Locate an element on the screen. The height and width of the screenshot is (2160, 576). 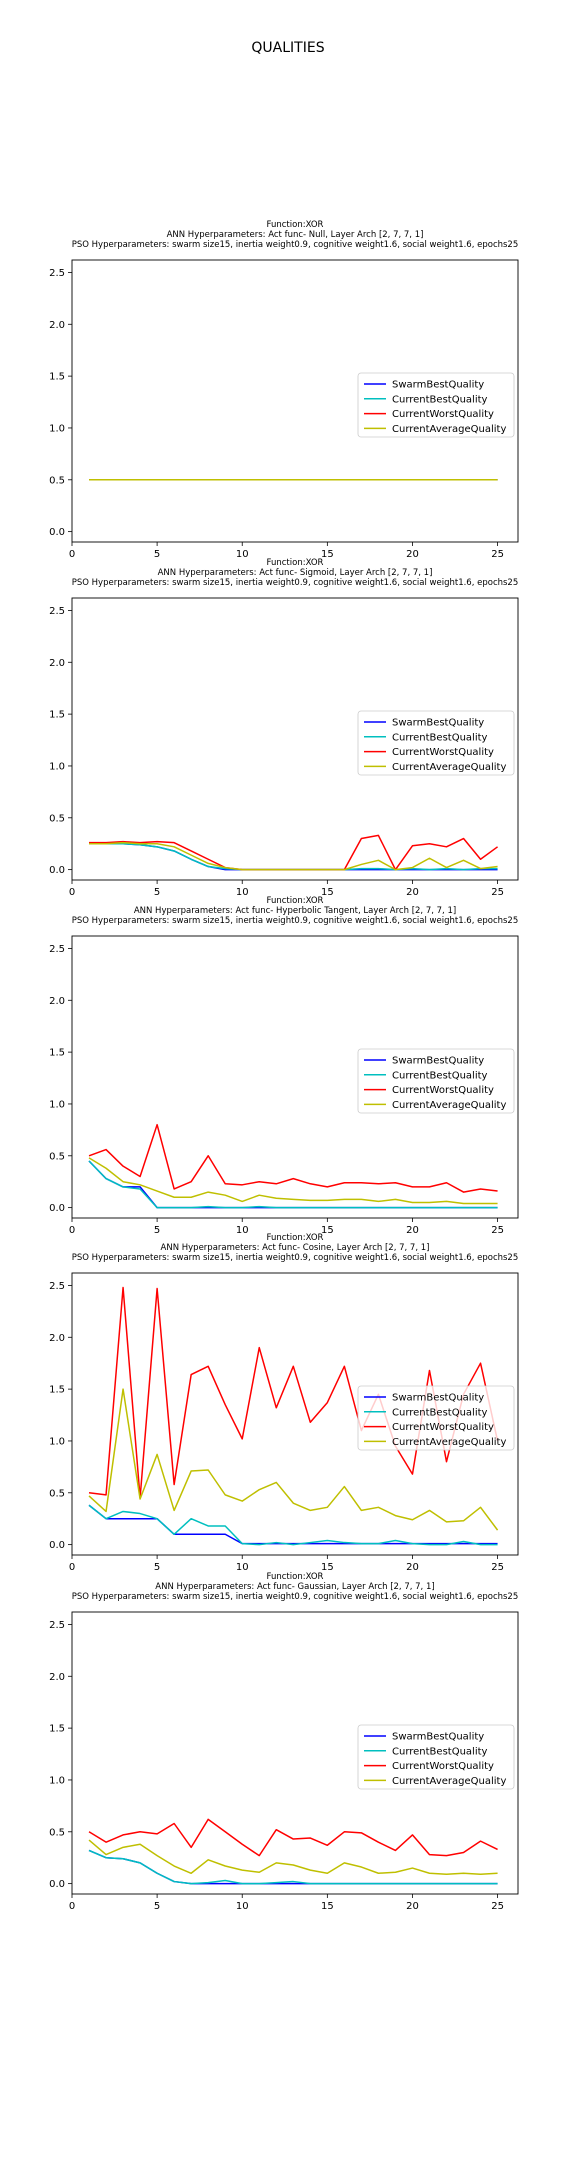
x-tick-label: 5 is located at coordinates (157, 1906).